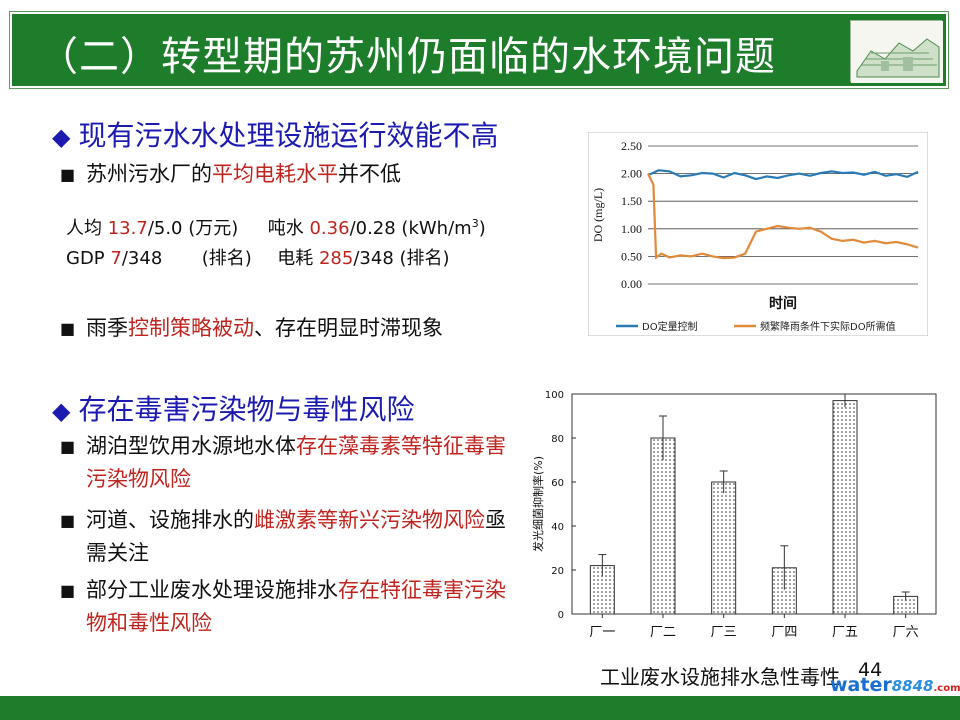 Image resolution: width=960 pixels, height=720 pixels. What do you see at coordinates (602, 632) in the screenshot?
I see `x-tick-label: 厂一` at bounding box center [602, 632].